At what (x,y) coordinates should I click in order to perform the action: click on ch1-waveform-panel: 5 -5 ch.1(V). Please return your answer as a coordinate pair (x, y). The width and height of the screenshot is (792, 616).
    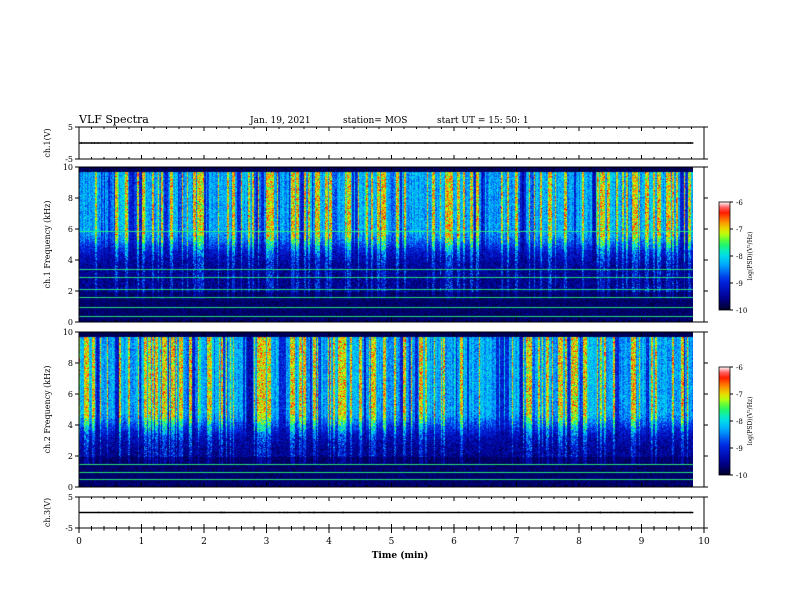
    Looking at the image, I should click on (375, 143).